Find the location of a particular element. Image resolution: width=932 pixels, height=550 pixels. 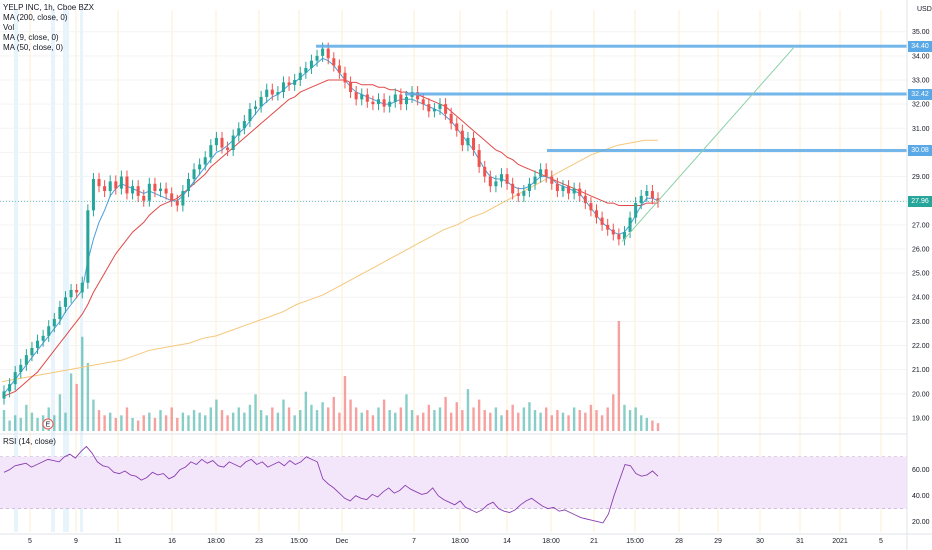

legend-ma200: MA (200, close, 0) is located at coordinates (35, 17).